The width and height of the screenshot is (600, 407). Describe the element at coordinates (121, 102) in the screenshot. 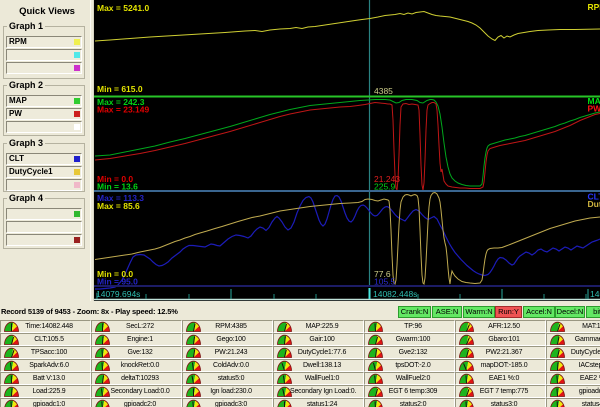

I see `svg-text: Max = 242.3` at that location.